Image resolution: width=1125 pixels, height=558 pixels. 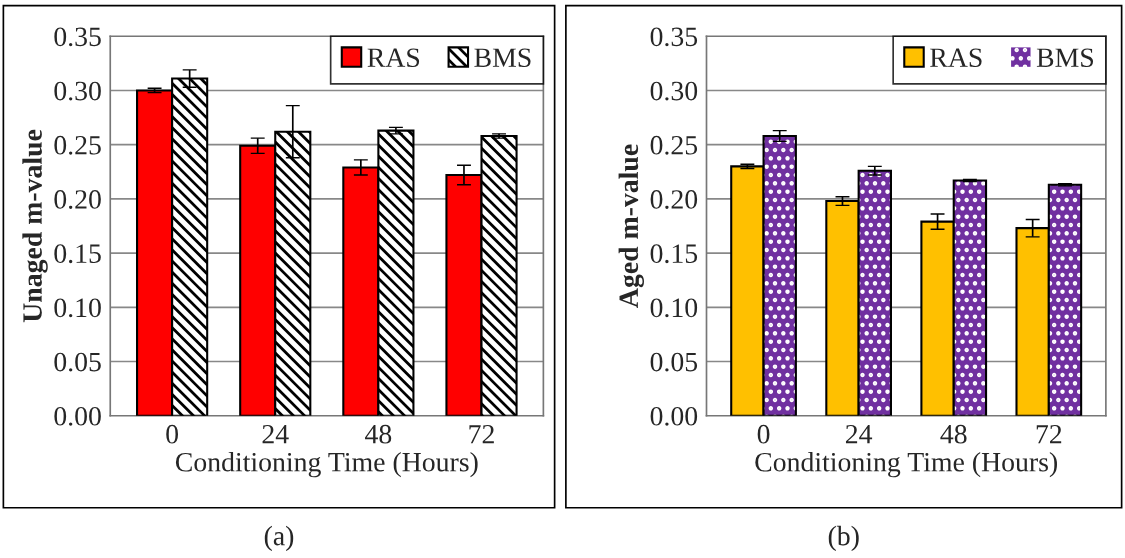 I want to click on y-axis-title: Aged m-value, so click(x=631, y=226).